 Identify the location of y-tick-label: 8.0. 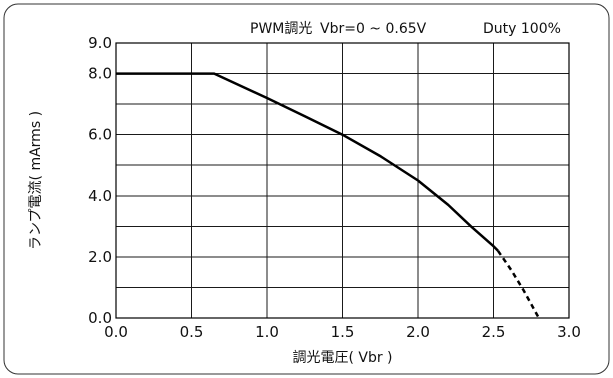
(100, 74).